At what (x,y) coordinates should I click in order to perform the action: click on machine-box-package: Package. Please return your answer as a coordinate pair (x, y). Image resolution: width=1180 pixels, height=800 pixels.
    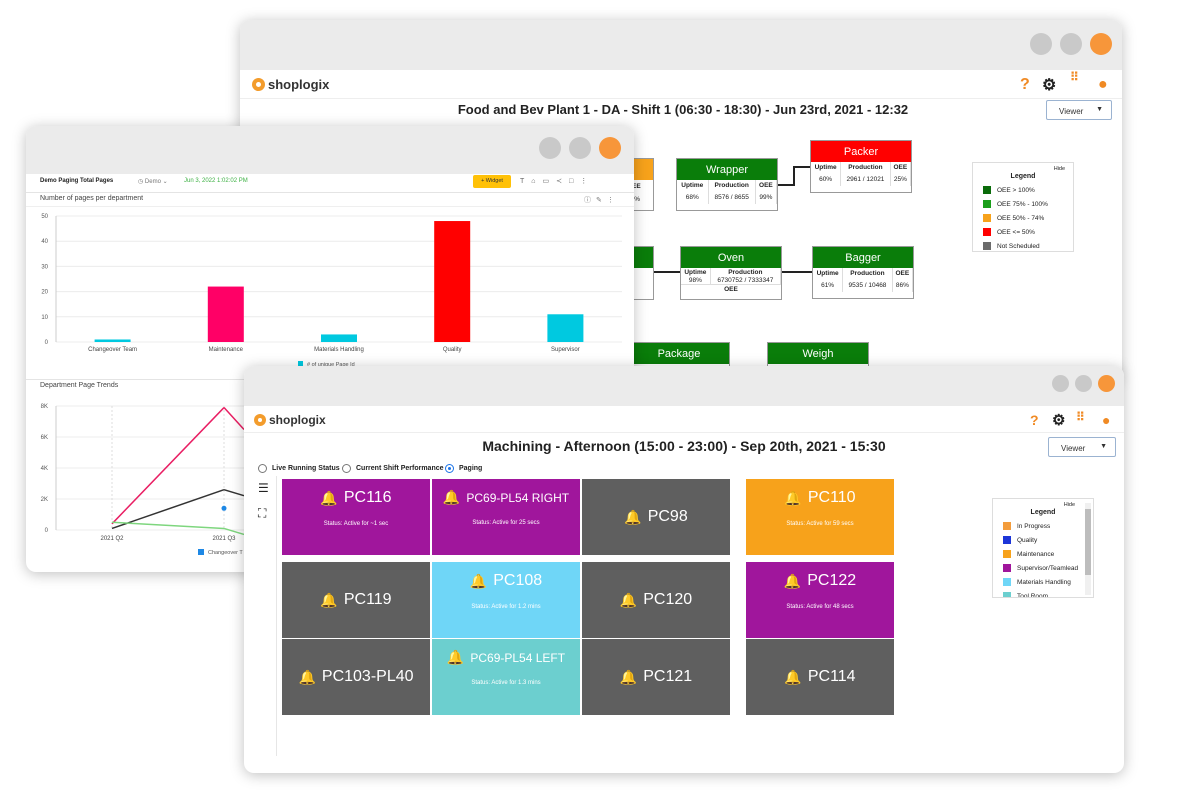
    Looking at the image, I should click on (679, 357).